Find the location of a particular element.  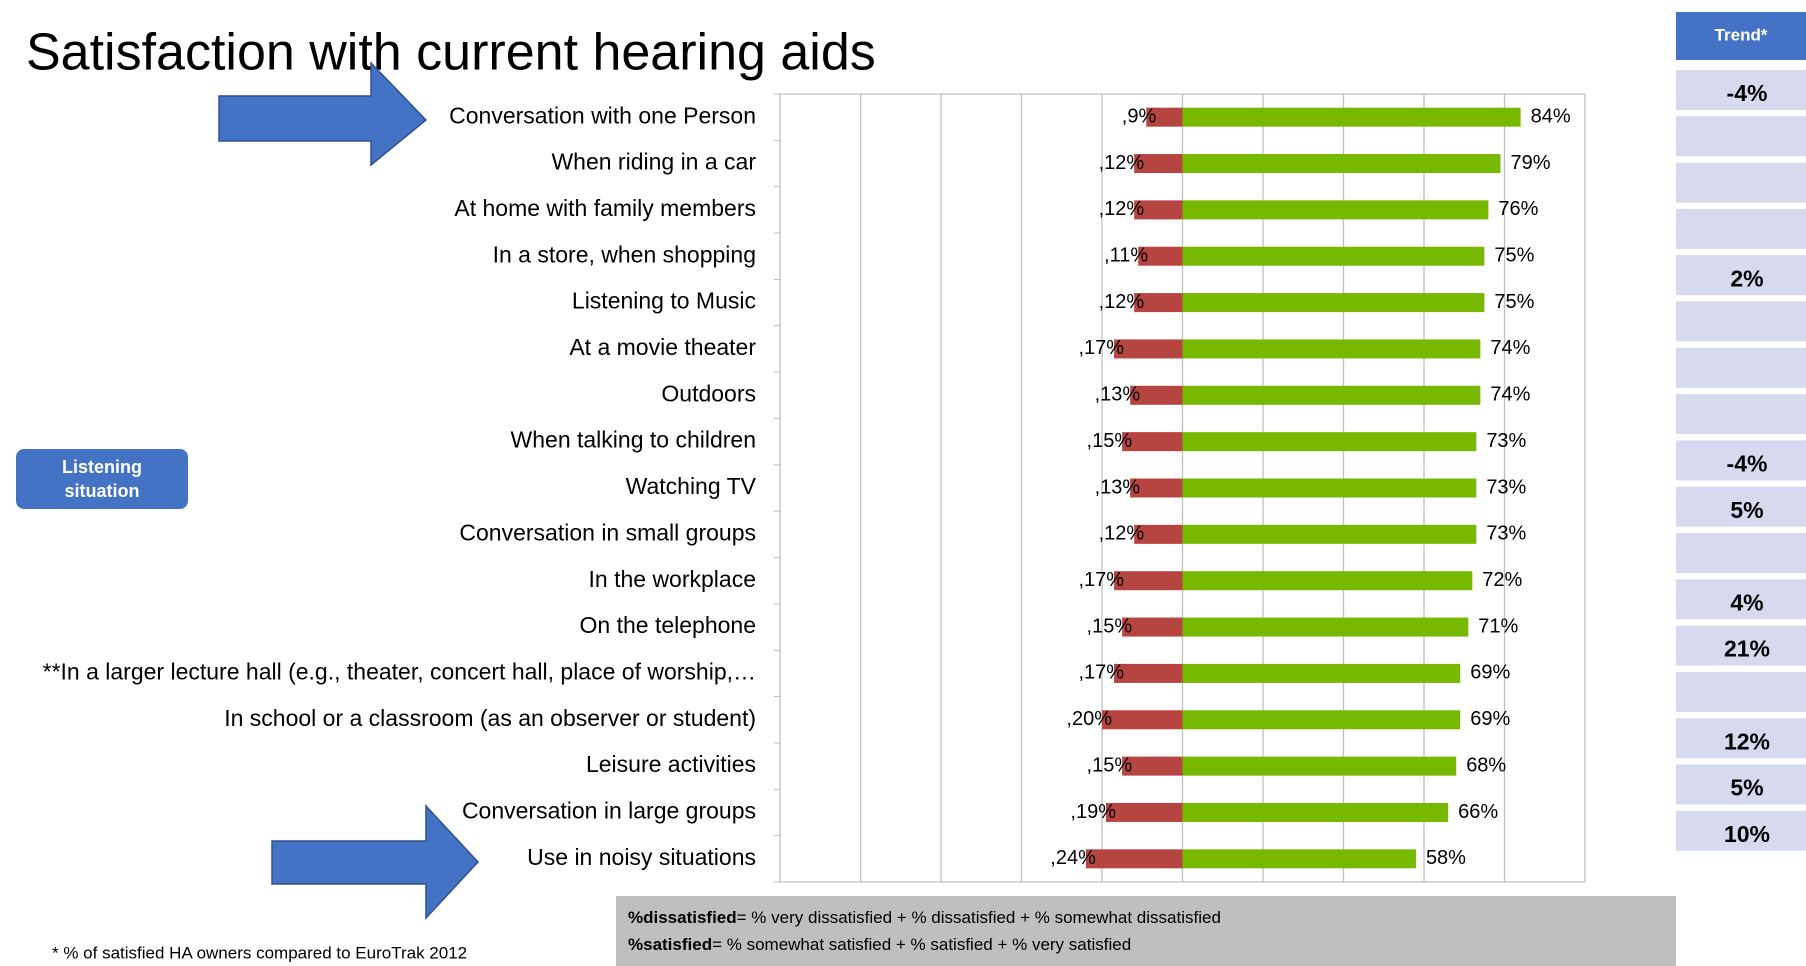

value-label: ,20% is located at coordinates (1089, 719).